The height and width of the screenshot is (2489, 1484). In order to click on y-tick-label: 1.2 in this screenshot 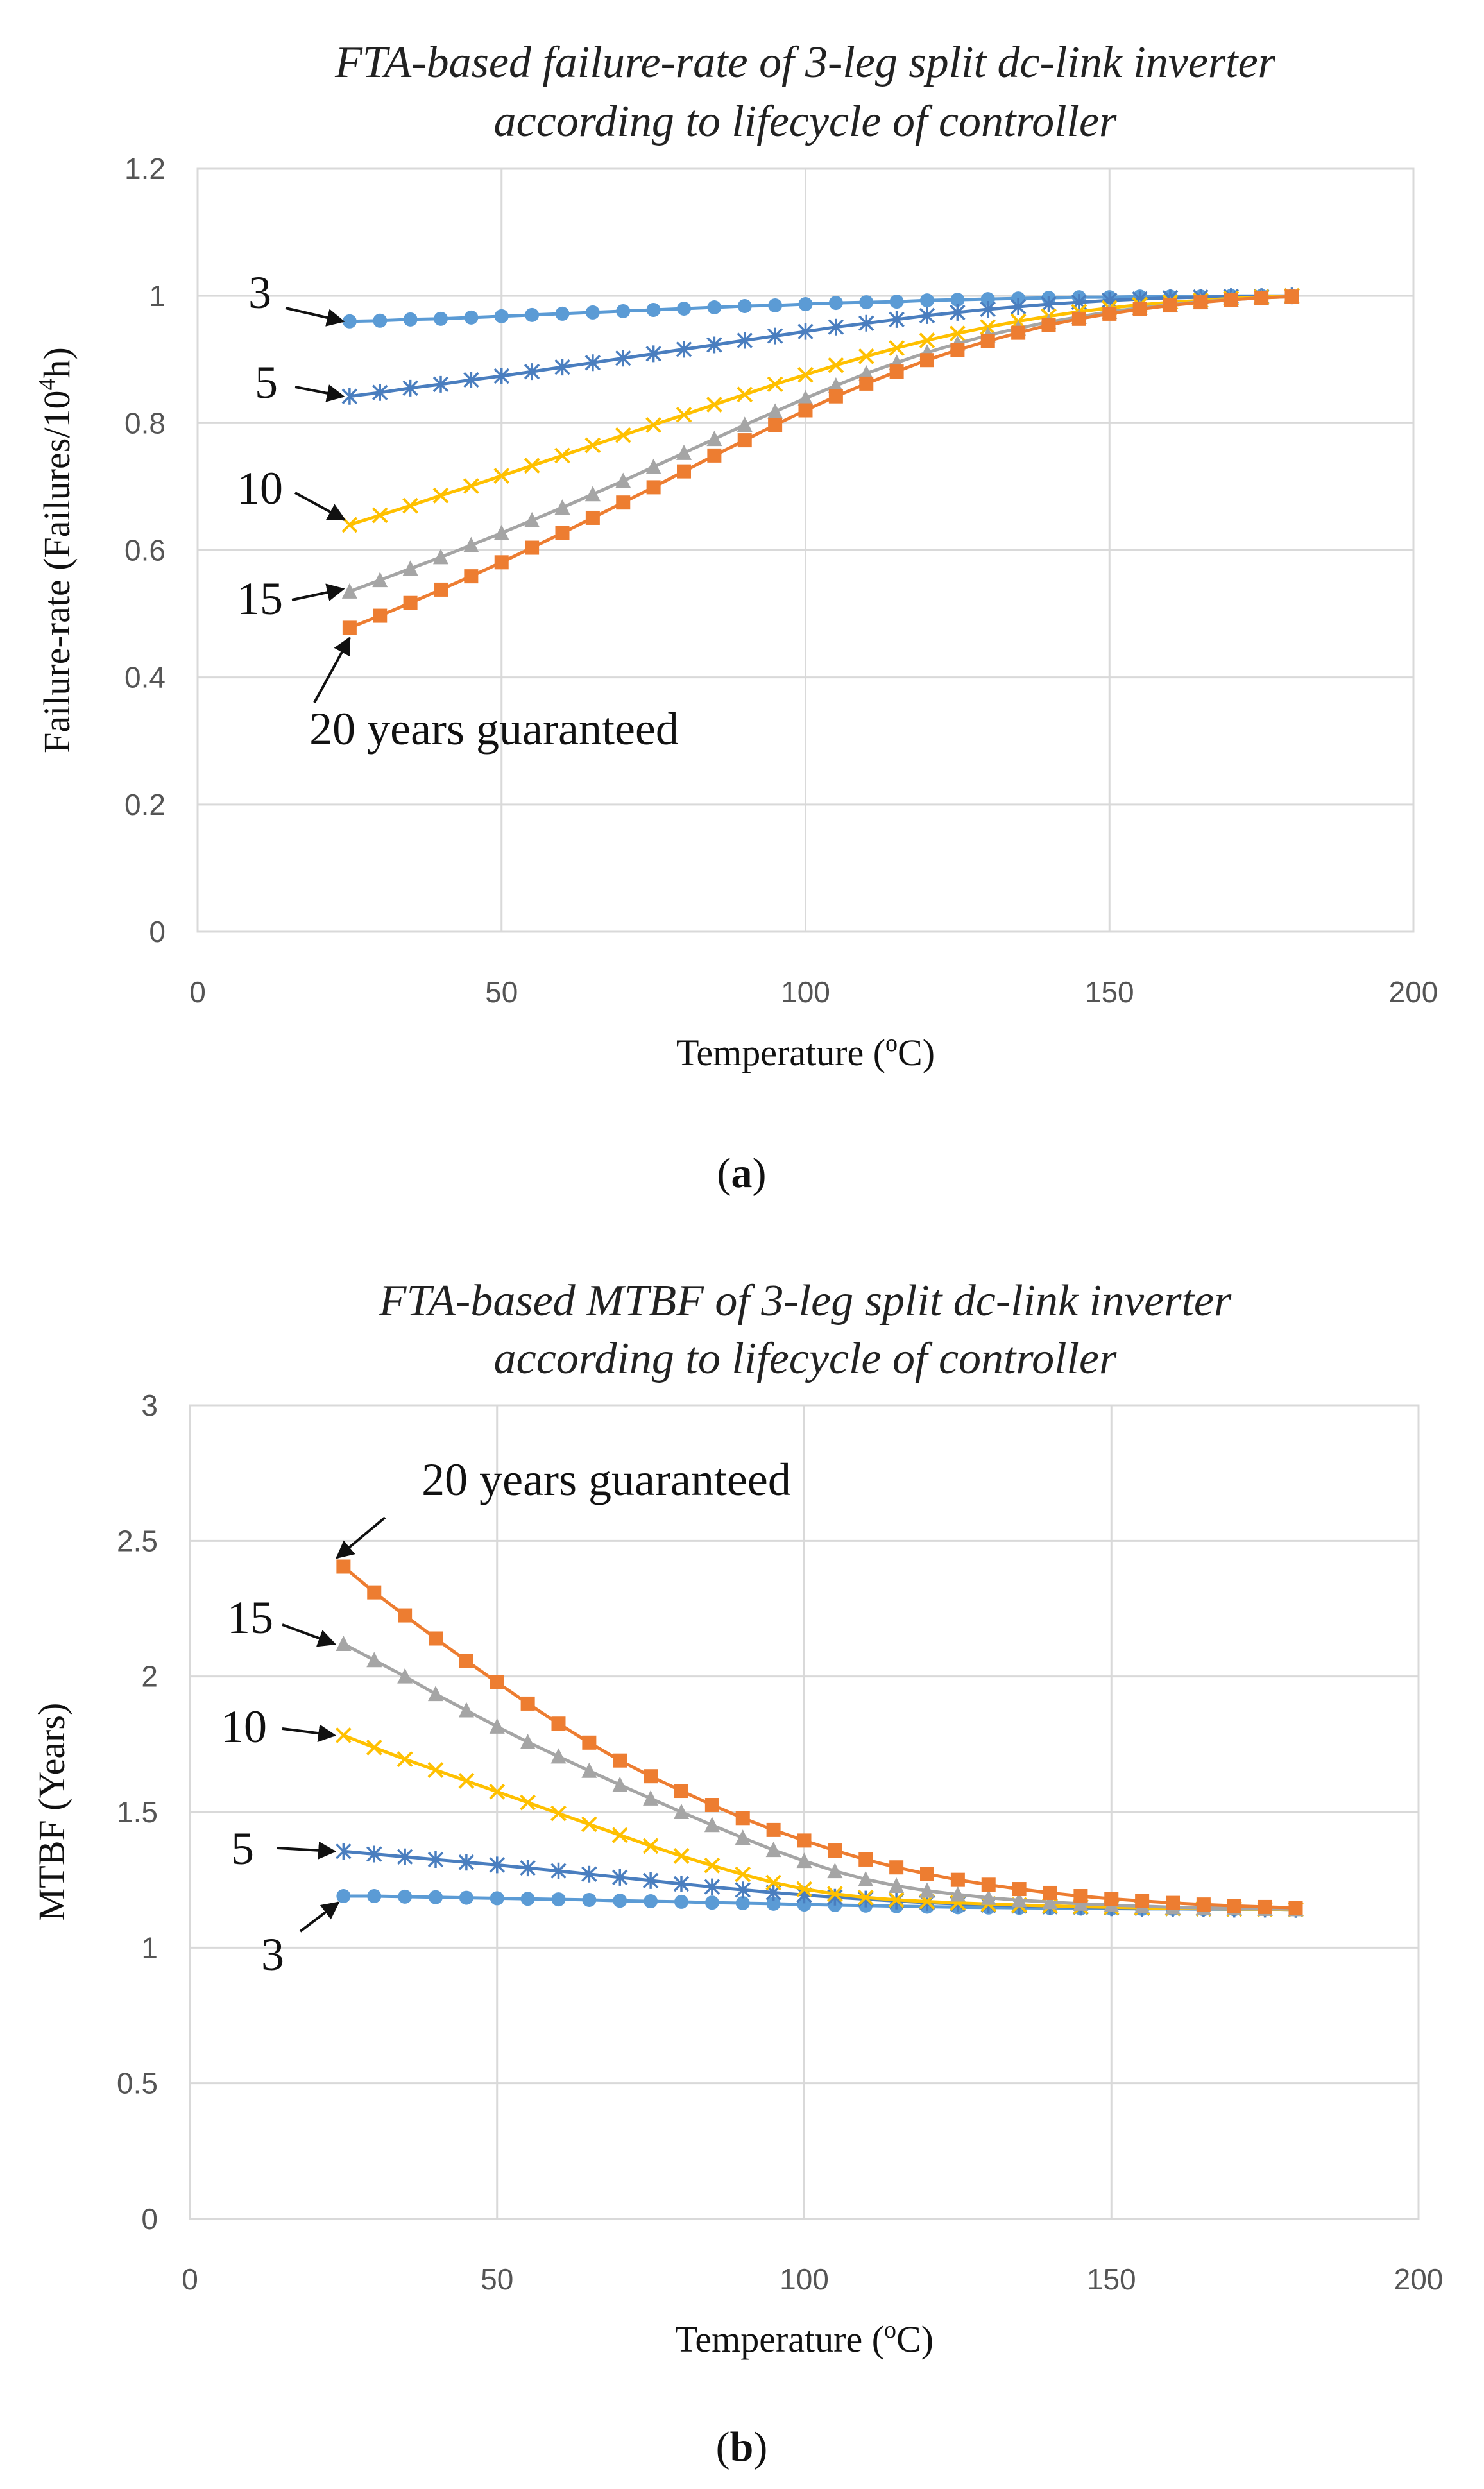, I will do `click(145, 168)`.